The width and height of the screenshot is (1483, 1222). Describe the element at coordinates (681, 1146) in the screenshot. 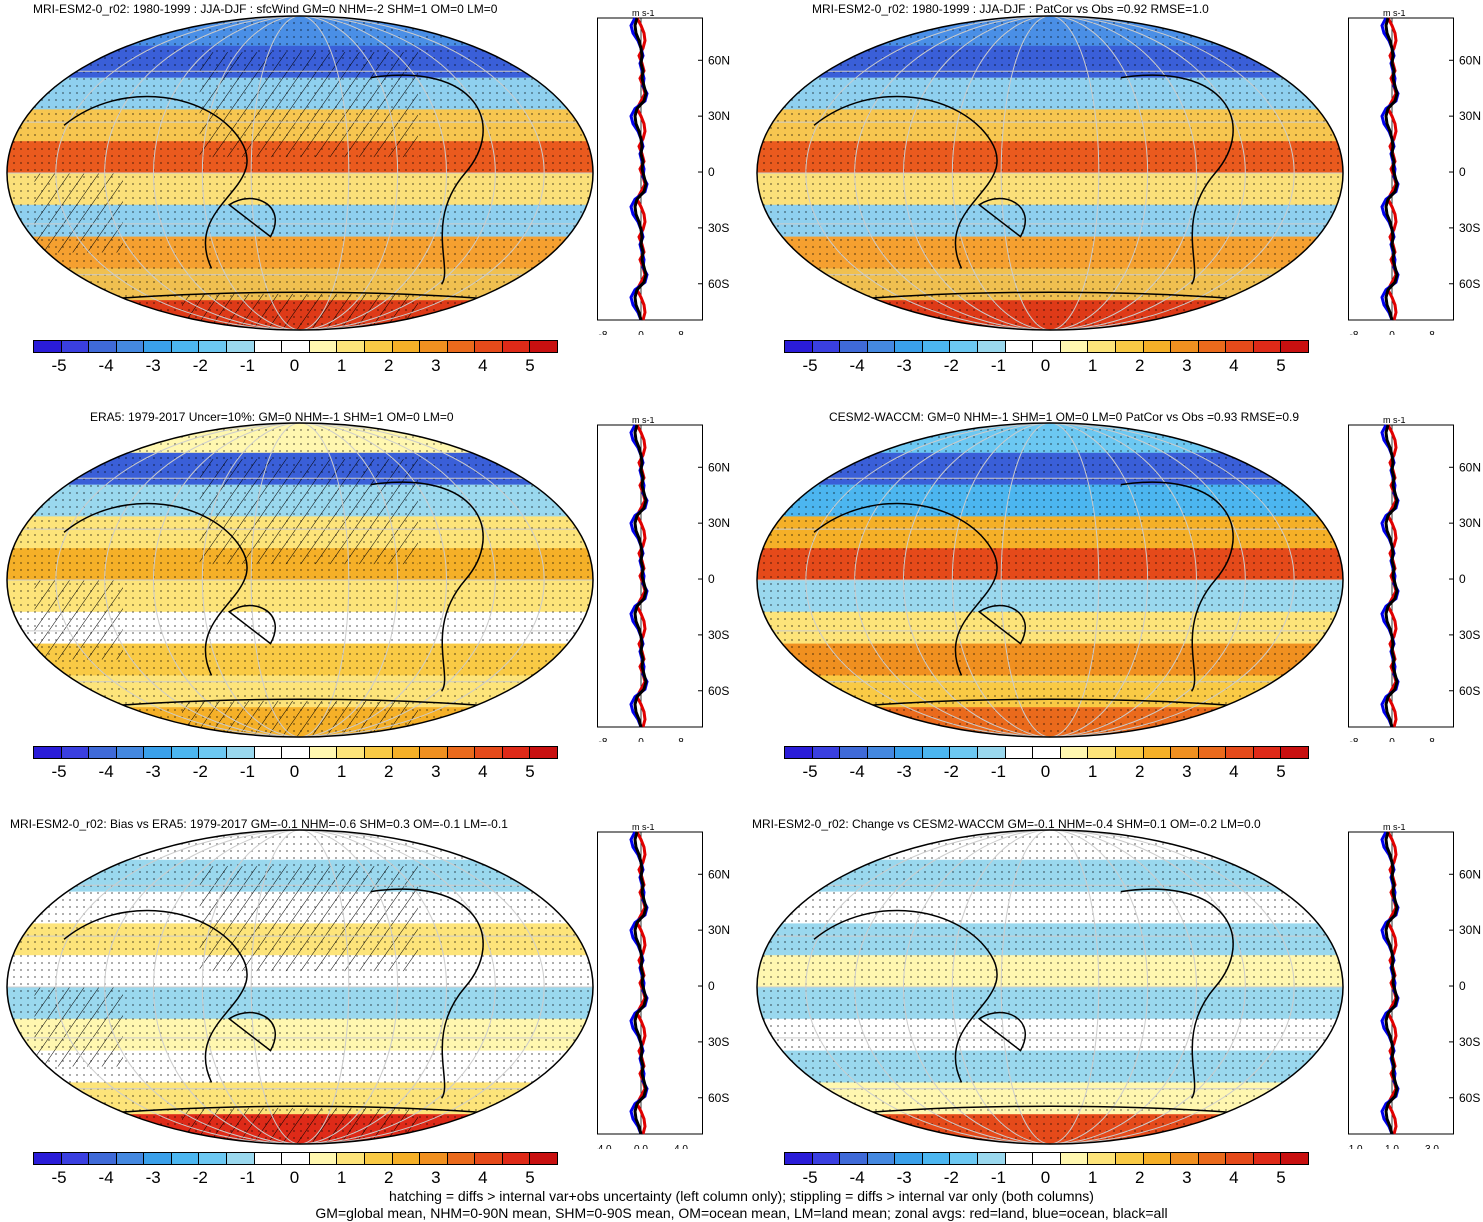

I see `zonal-xtick-label: 4.0` at that location.